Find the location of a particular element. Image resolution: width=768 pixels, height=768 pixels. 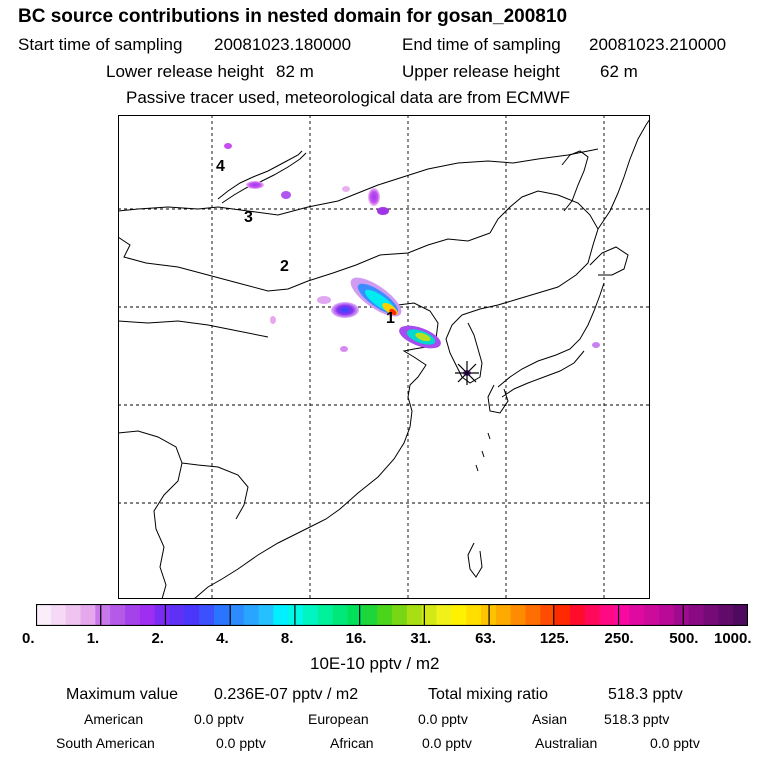

start-time-label: Start time of sampling is located at coordinates (100, 44).